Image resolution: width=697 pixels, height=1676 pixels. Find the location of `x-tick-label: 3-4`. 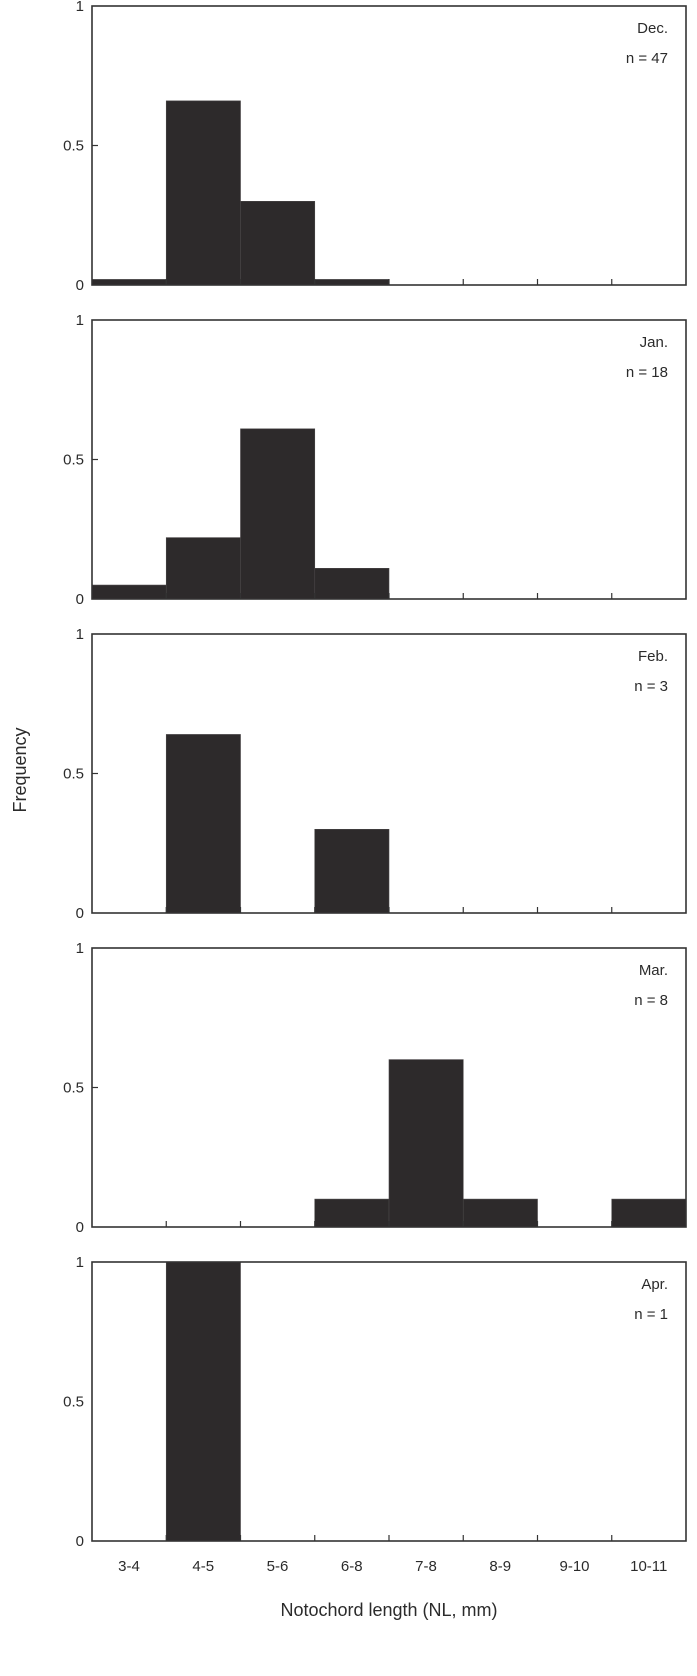

x-tick-label: 3-4 is located at coordinates (129, 1566).